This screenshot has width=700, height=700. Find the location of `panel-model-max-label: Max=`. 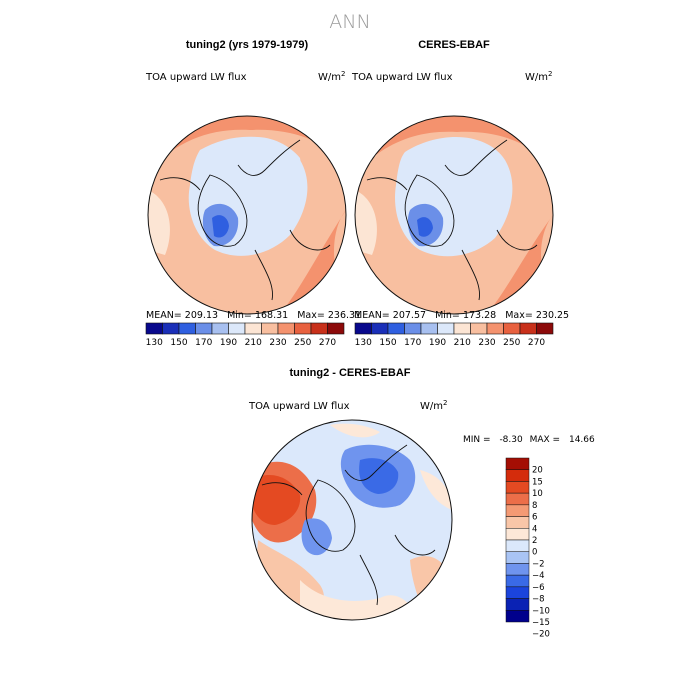

panel-model-max-label: Max= is located at coordinates (311, 315).